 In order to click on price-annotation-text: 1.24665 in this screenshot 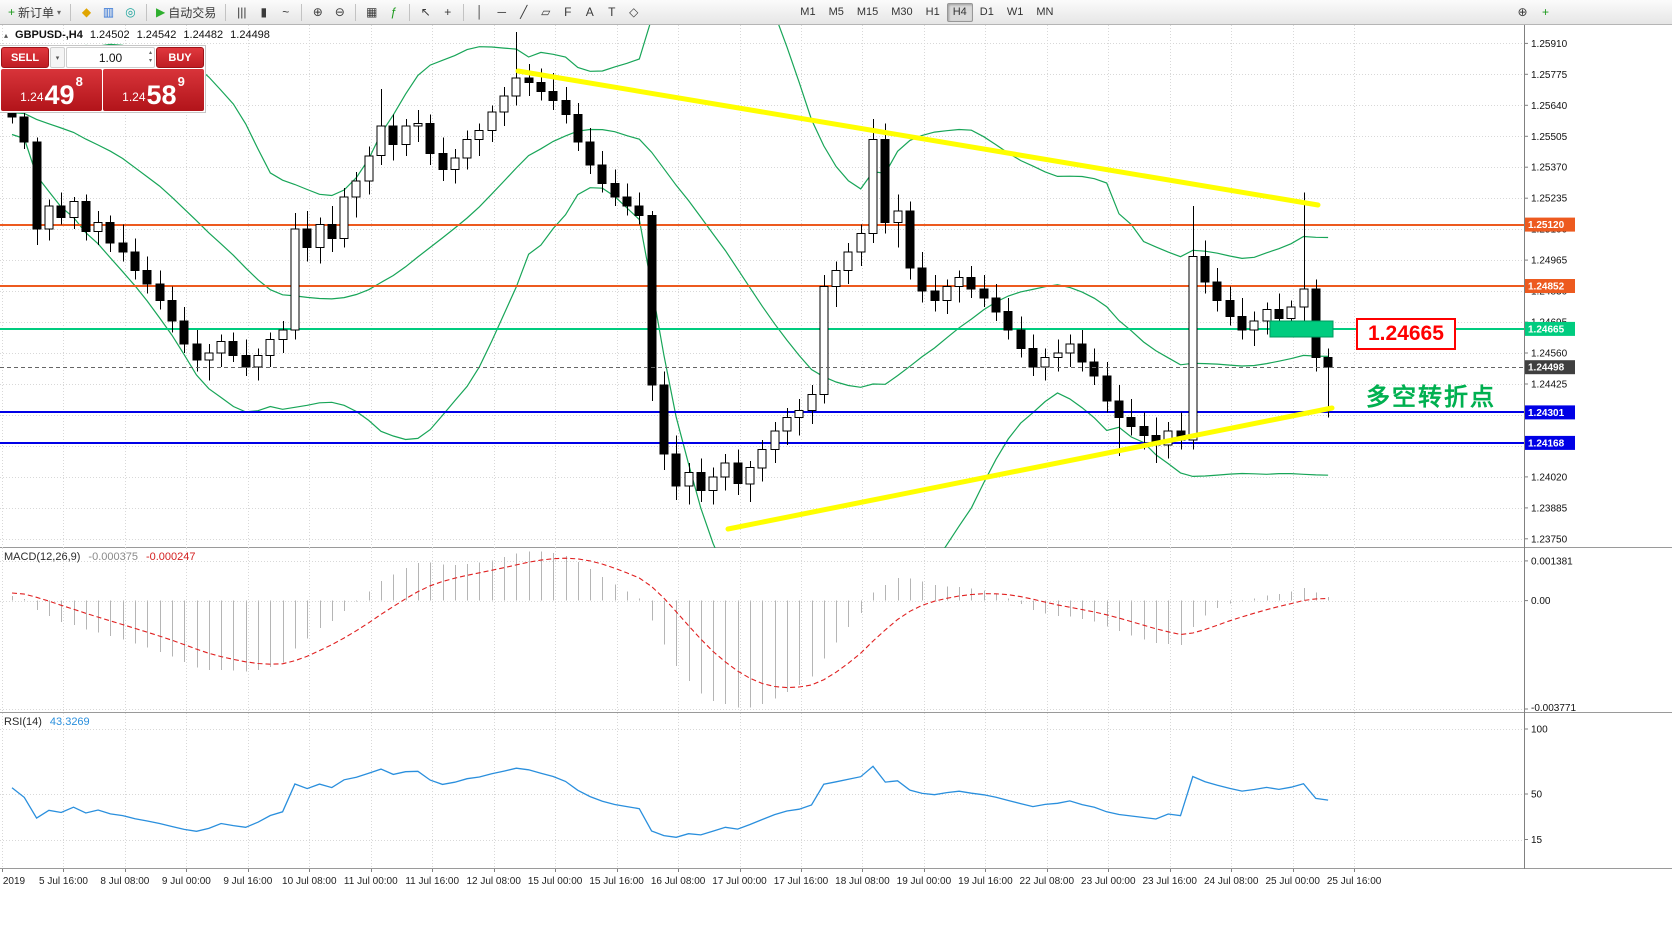, I will do `click(1406, 333)`.